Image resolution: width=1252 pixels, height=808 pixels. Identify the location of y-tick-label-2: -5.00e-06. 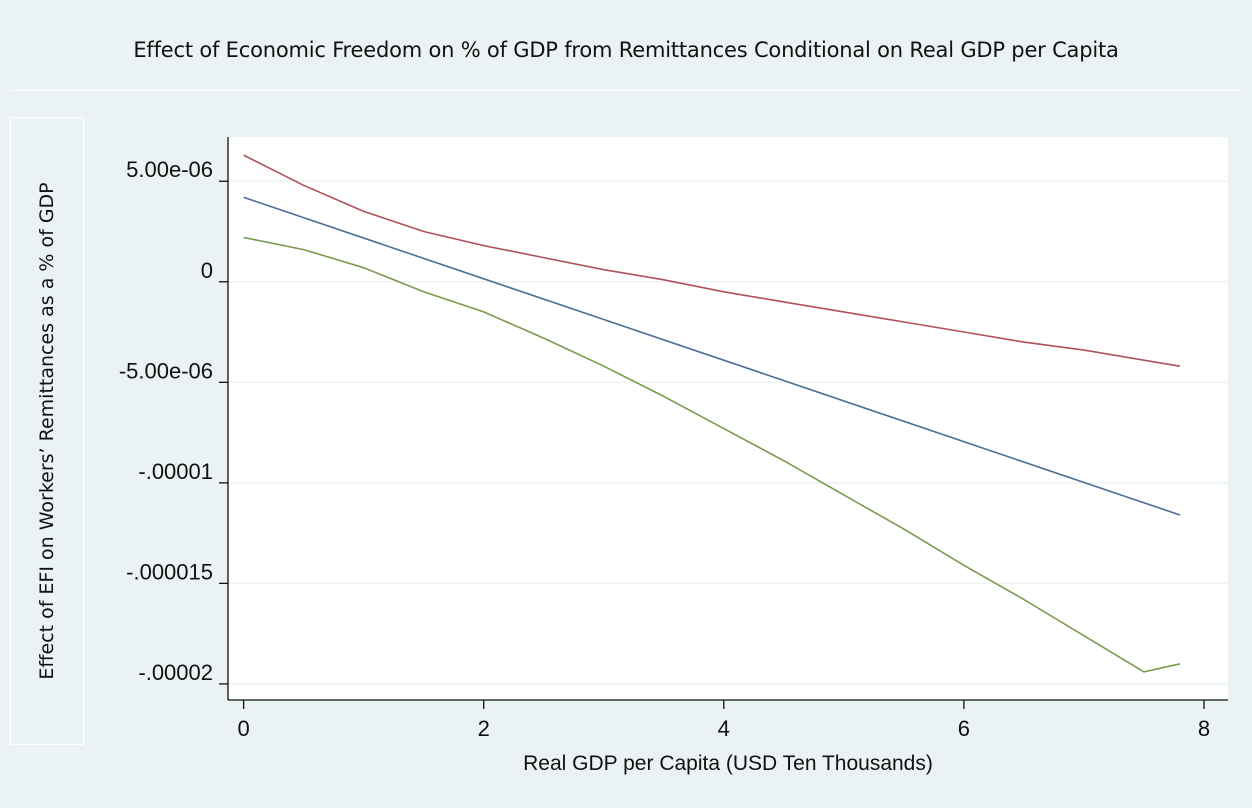
(166, 370).